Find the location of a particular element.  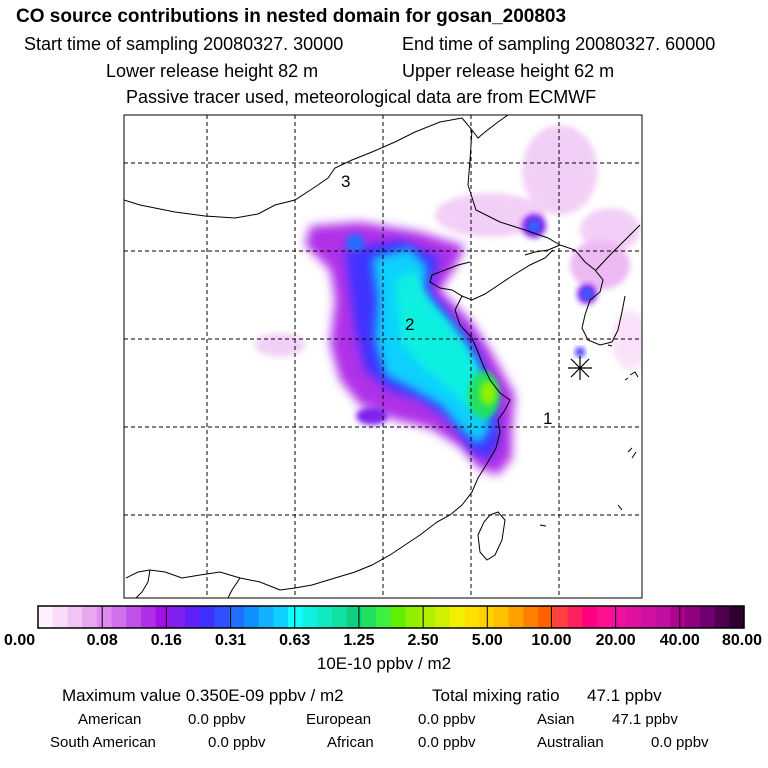

region-american-label: American is located at coordinates (110, 719).